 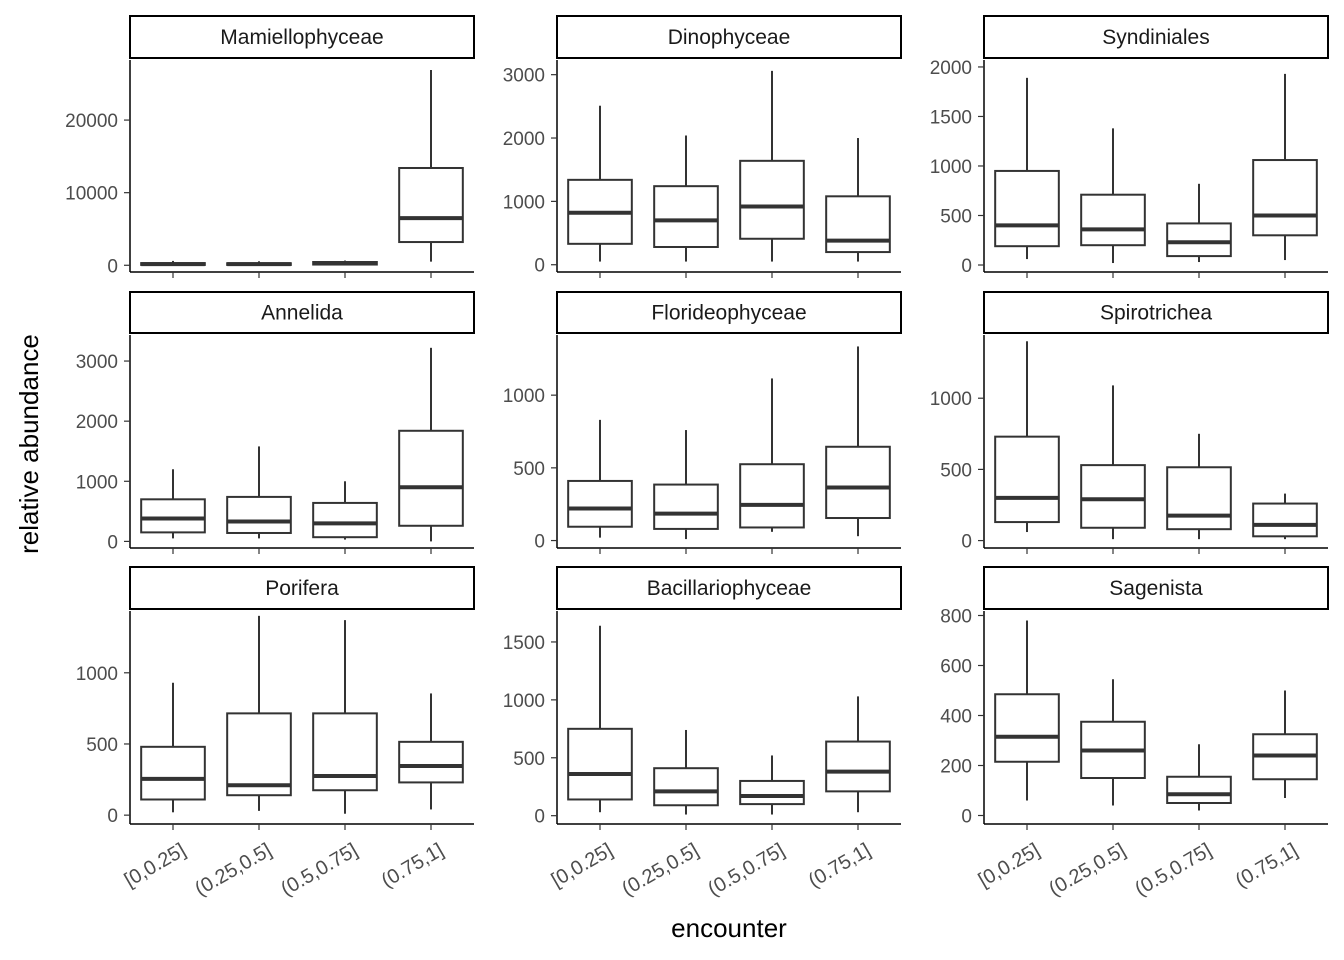 What do you see at coordinates (1155, 37) in the screenshot?
I see `facet-title: Syndiniales` at bounding box center [1155, 37].